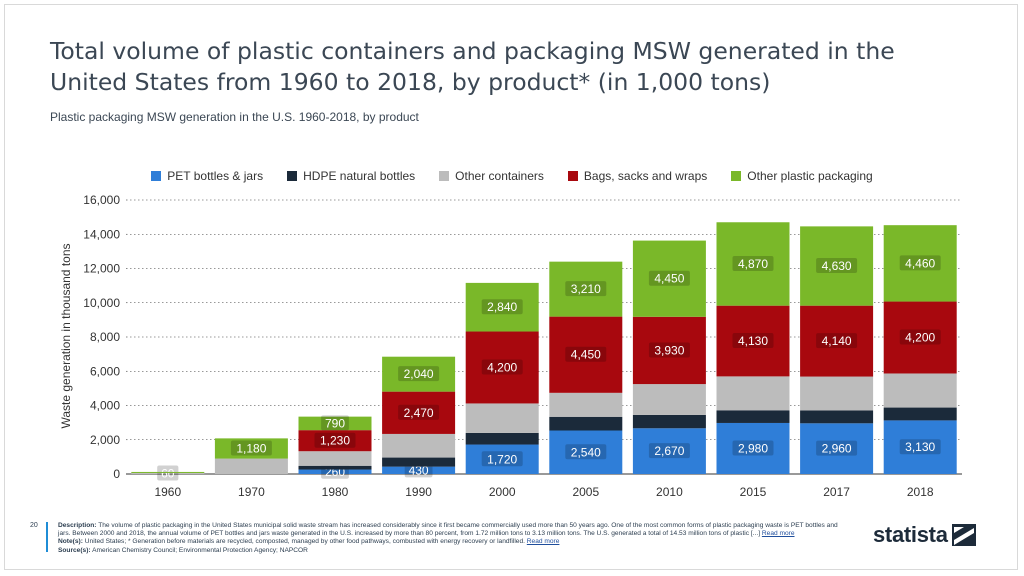 The image size is (1024, 576). Describe the element at coordinates (837, 341) in the screenshot. I see `data-label: 4,140` at that location.